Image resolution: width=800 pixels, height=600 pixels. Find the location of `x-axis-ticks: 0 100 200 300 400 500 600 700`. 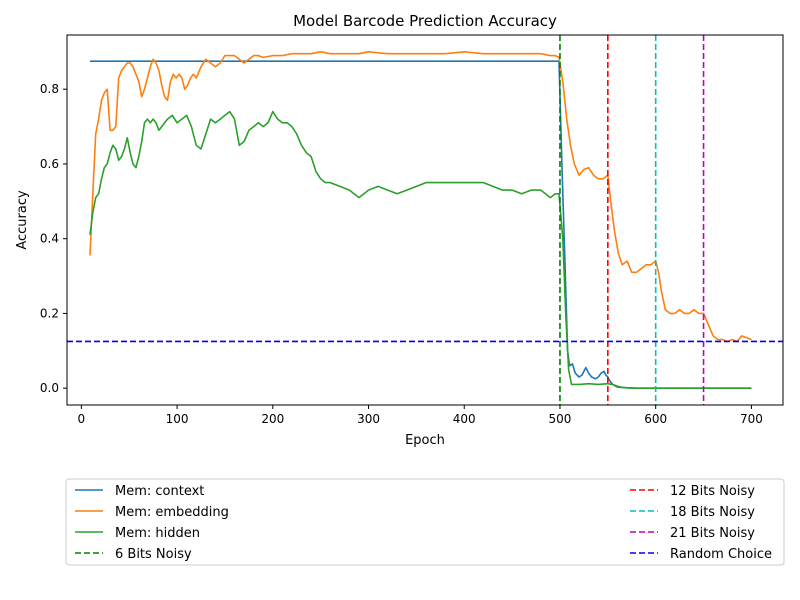

x-axis-ticks: 0 100 200 300 400 500 600 700 is located at coordinates (420, 415).